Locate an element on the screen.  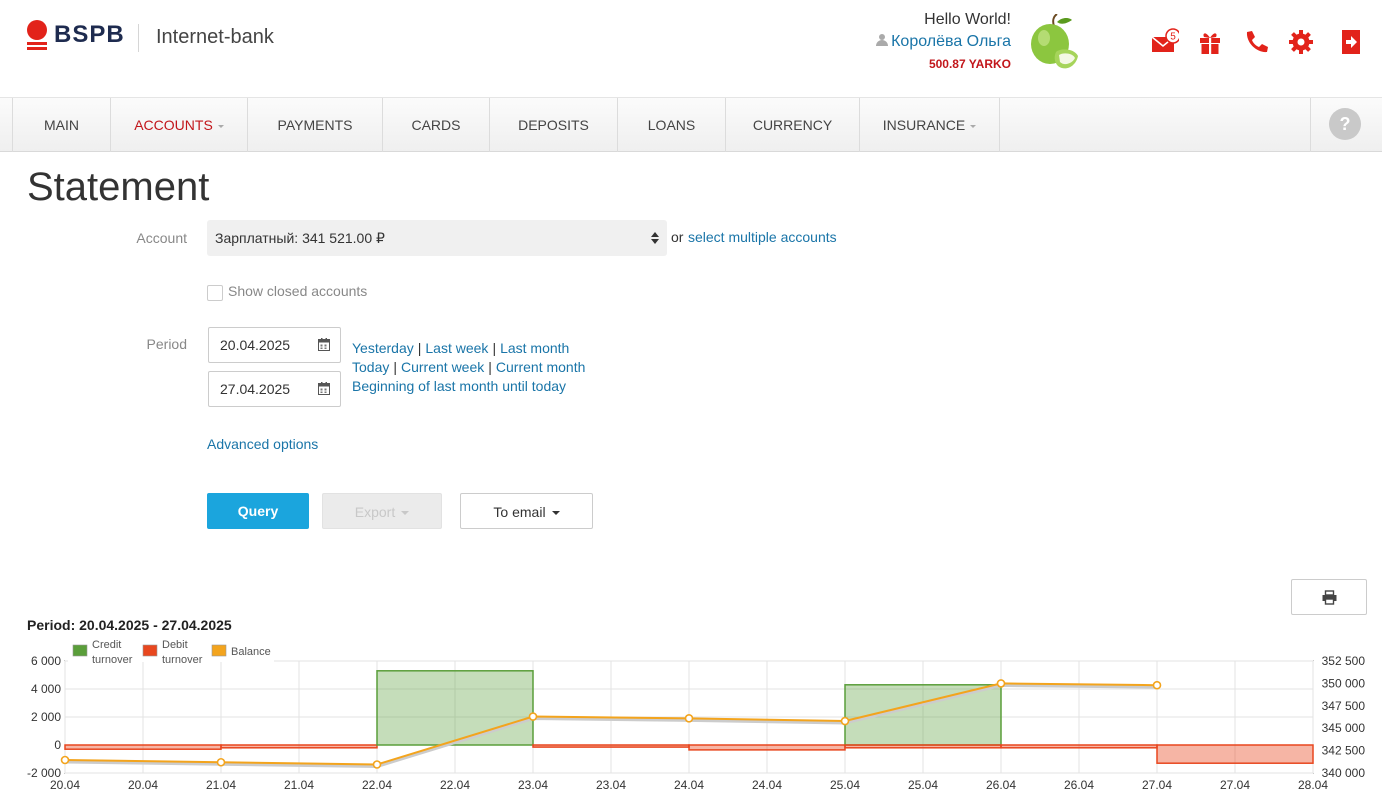
nav-main-label: MAIN is located at coordinates (61, 125).